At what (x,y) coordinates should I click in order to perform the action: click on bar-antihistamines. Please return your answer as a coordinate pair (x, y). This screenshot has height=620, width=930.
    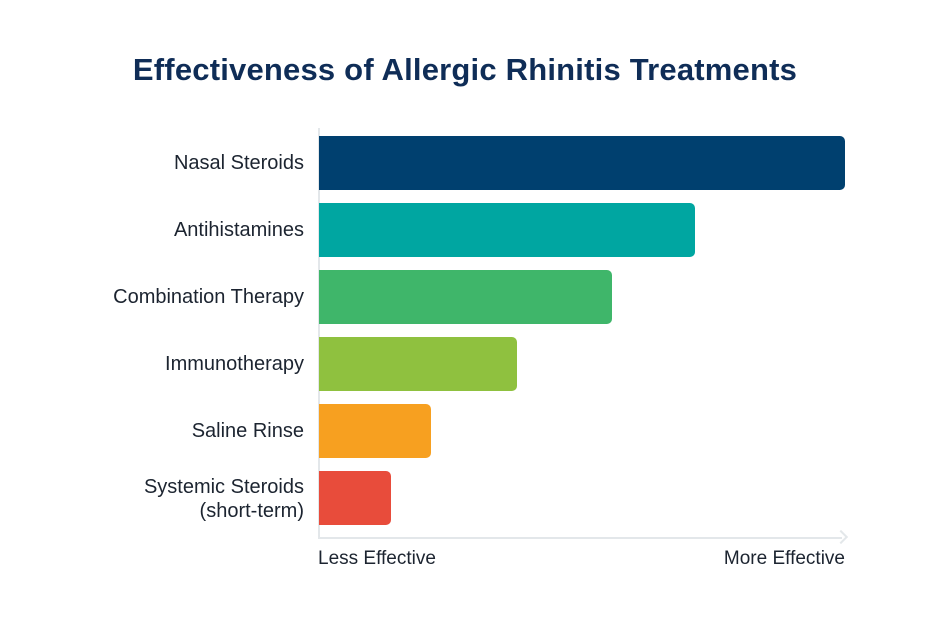
    Looking at the image, I should click on (507, 230).